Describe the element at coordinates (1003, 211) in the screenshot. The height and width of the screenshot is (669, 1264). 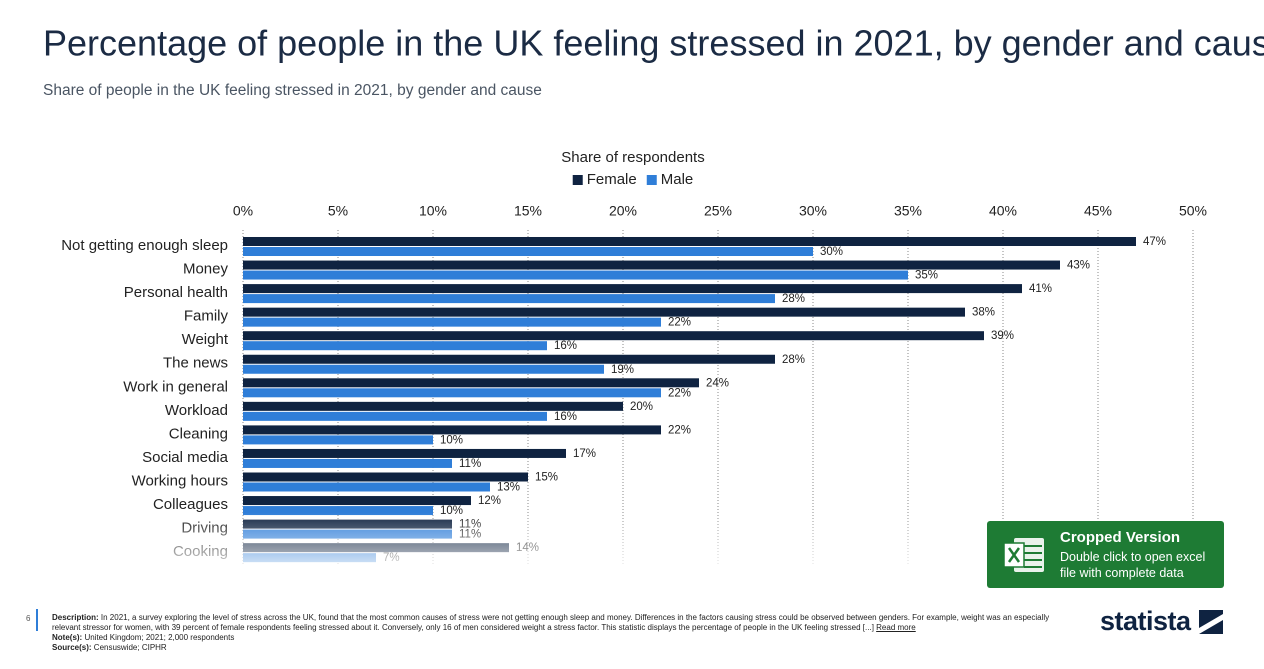
I see `x-tick-label: 40%` at that location.